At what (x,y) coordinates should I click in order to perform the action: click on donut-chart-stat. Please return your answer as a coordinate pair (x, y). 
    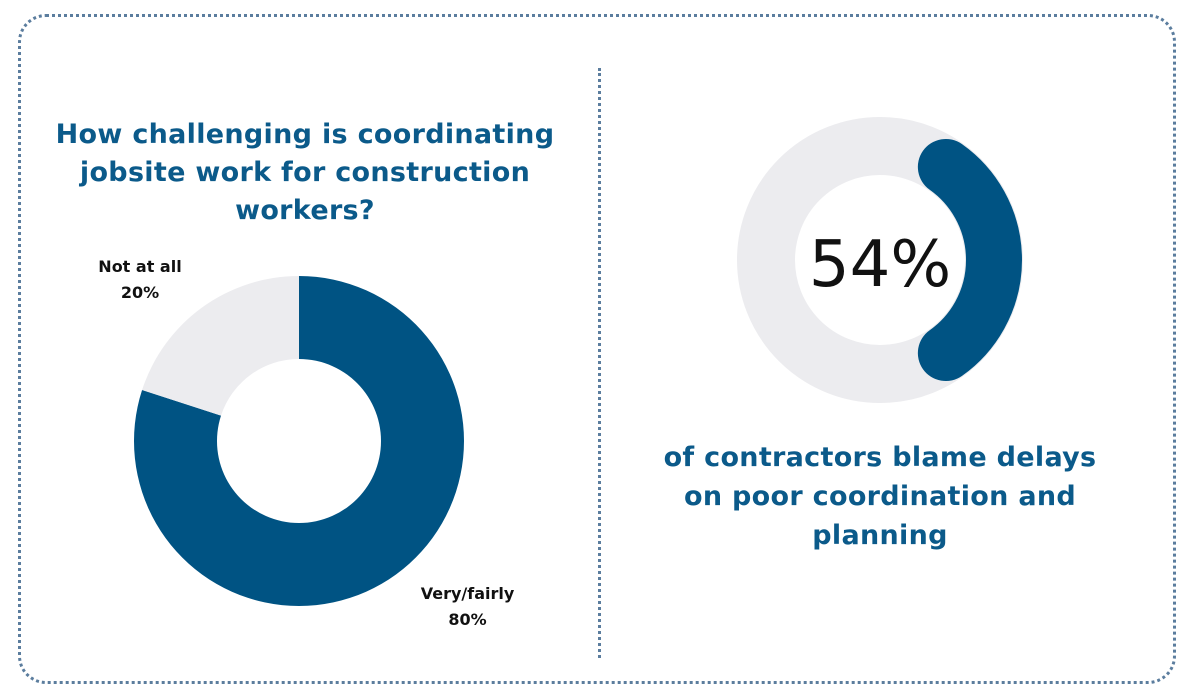
    Looking at the image, I should click on (880, 260).